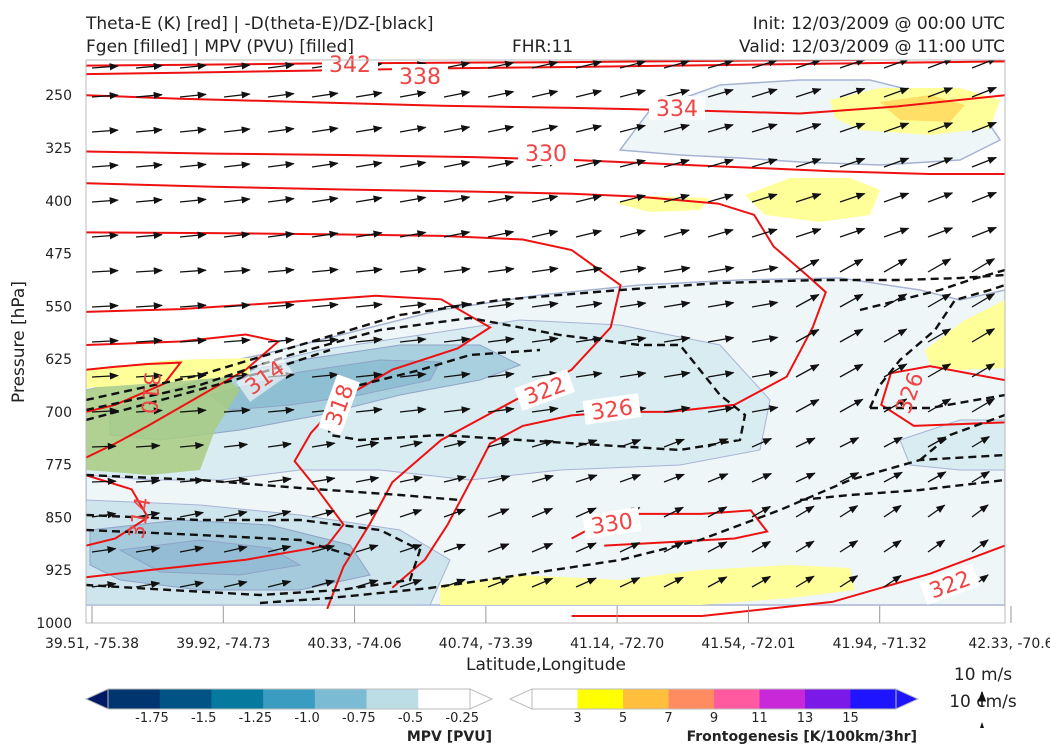 This screenshot has height=750, width=1050. What do you see at coordinates (668, 718) in the screenshot?
I see `colorbar-tick-label: 7` at bounding box center [668, 718].